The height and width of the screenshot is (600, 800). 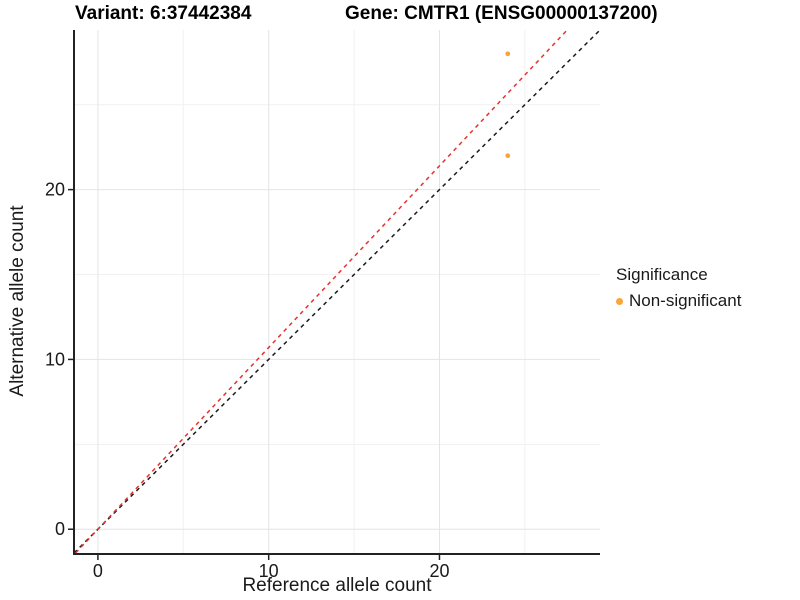 What do you see at coordinates (17, 301) in the screenshot?
I see `y-axis-title: Alternative allele count` at bounding box center [17, 301].